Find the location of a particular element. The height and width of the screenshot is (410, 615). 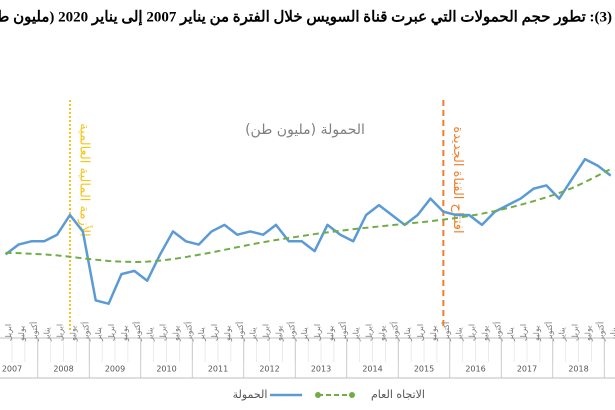

year-label: 2007 is located at coordinates (12, 369).